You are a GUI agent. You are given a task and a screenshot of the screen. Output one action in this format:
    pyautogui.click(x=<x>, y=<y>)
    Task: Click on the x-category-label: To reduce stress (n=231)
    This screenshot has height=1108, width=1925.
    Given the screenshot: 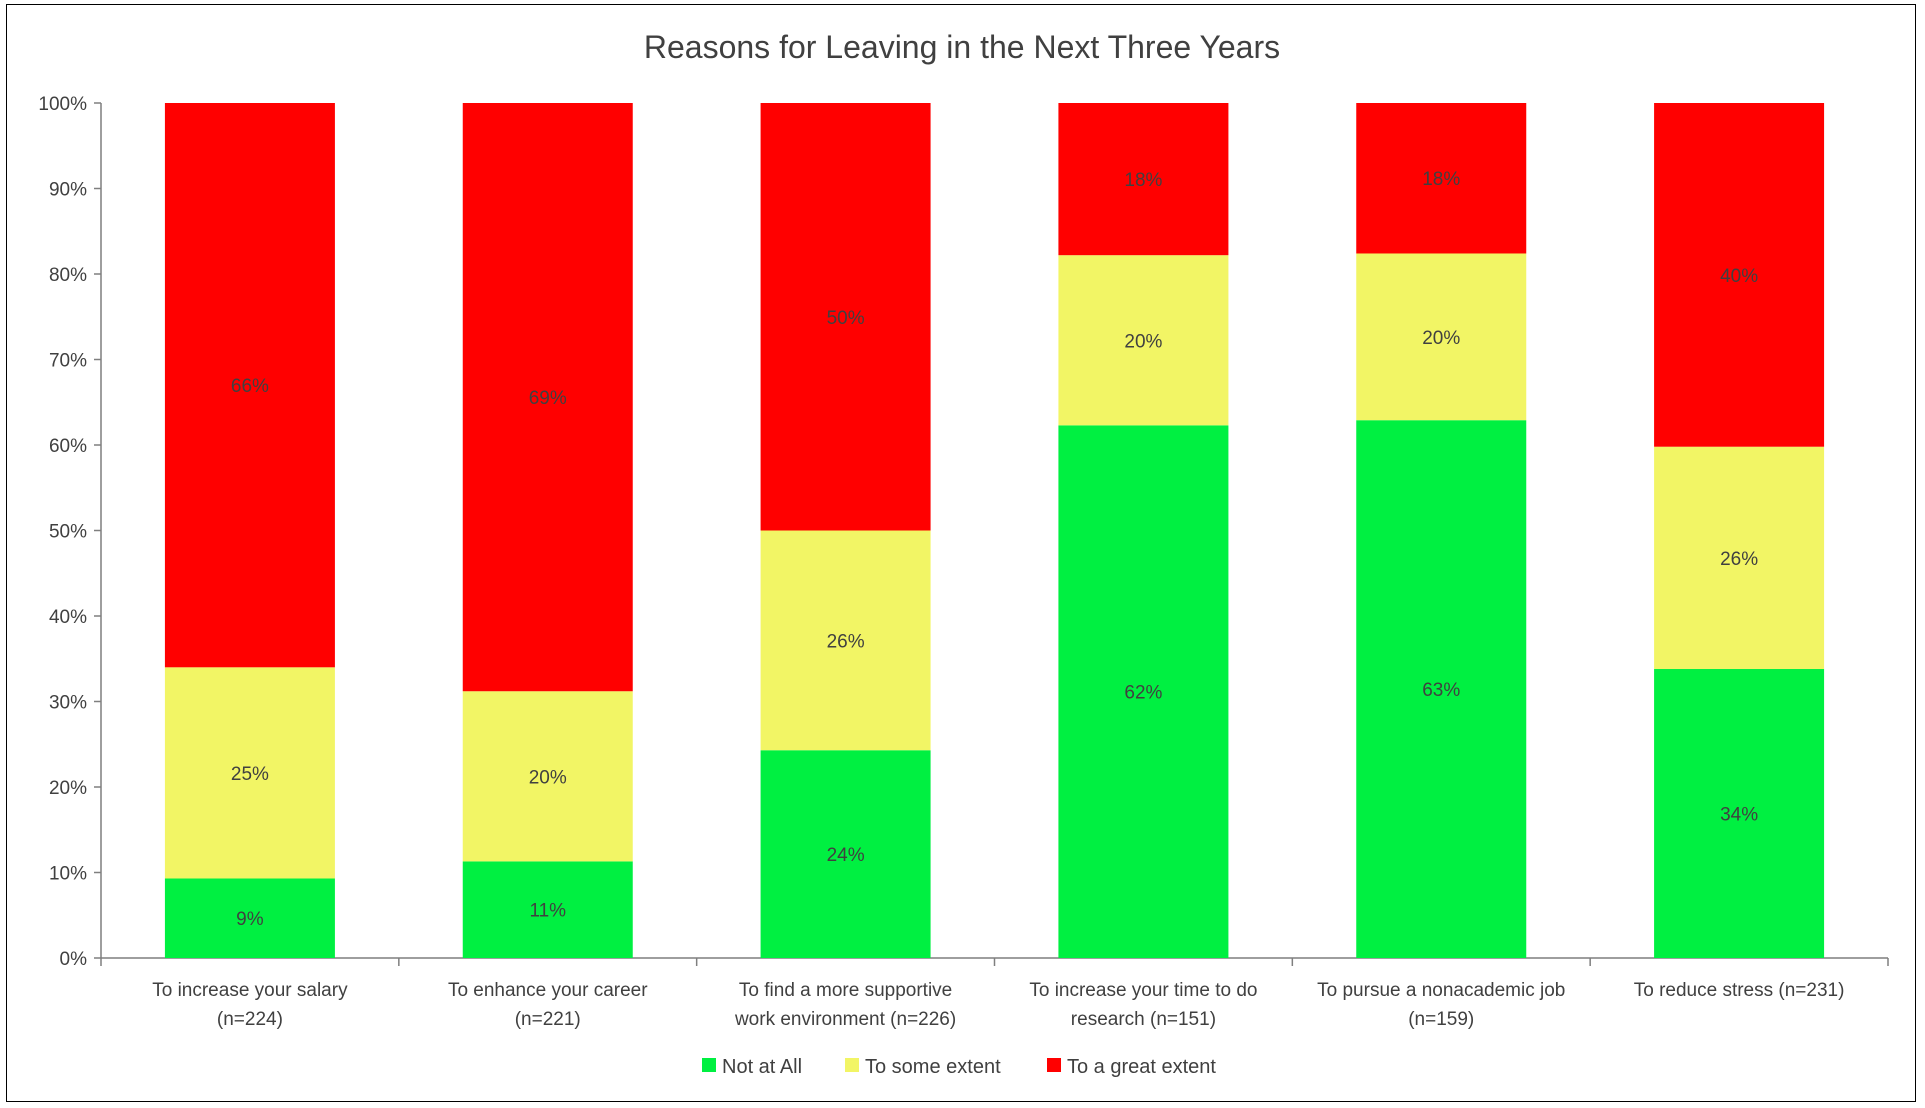 What is the action you would take?
    pyautogui.click(x=1739, y=990)
    